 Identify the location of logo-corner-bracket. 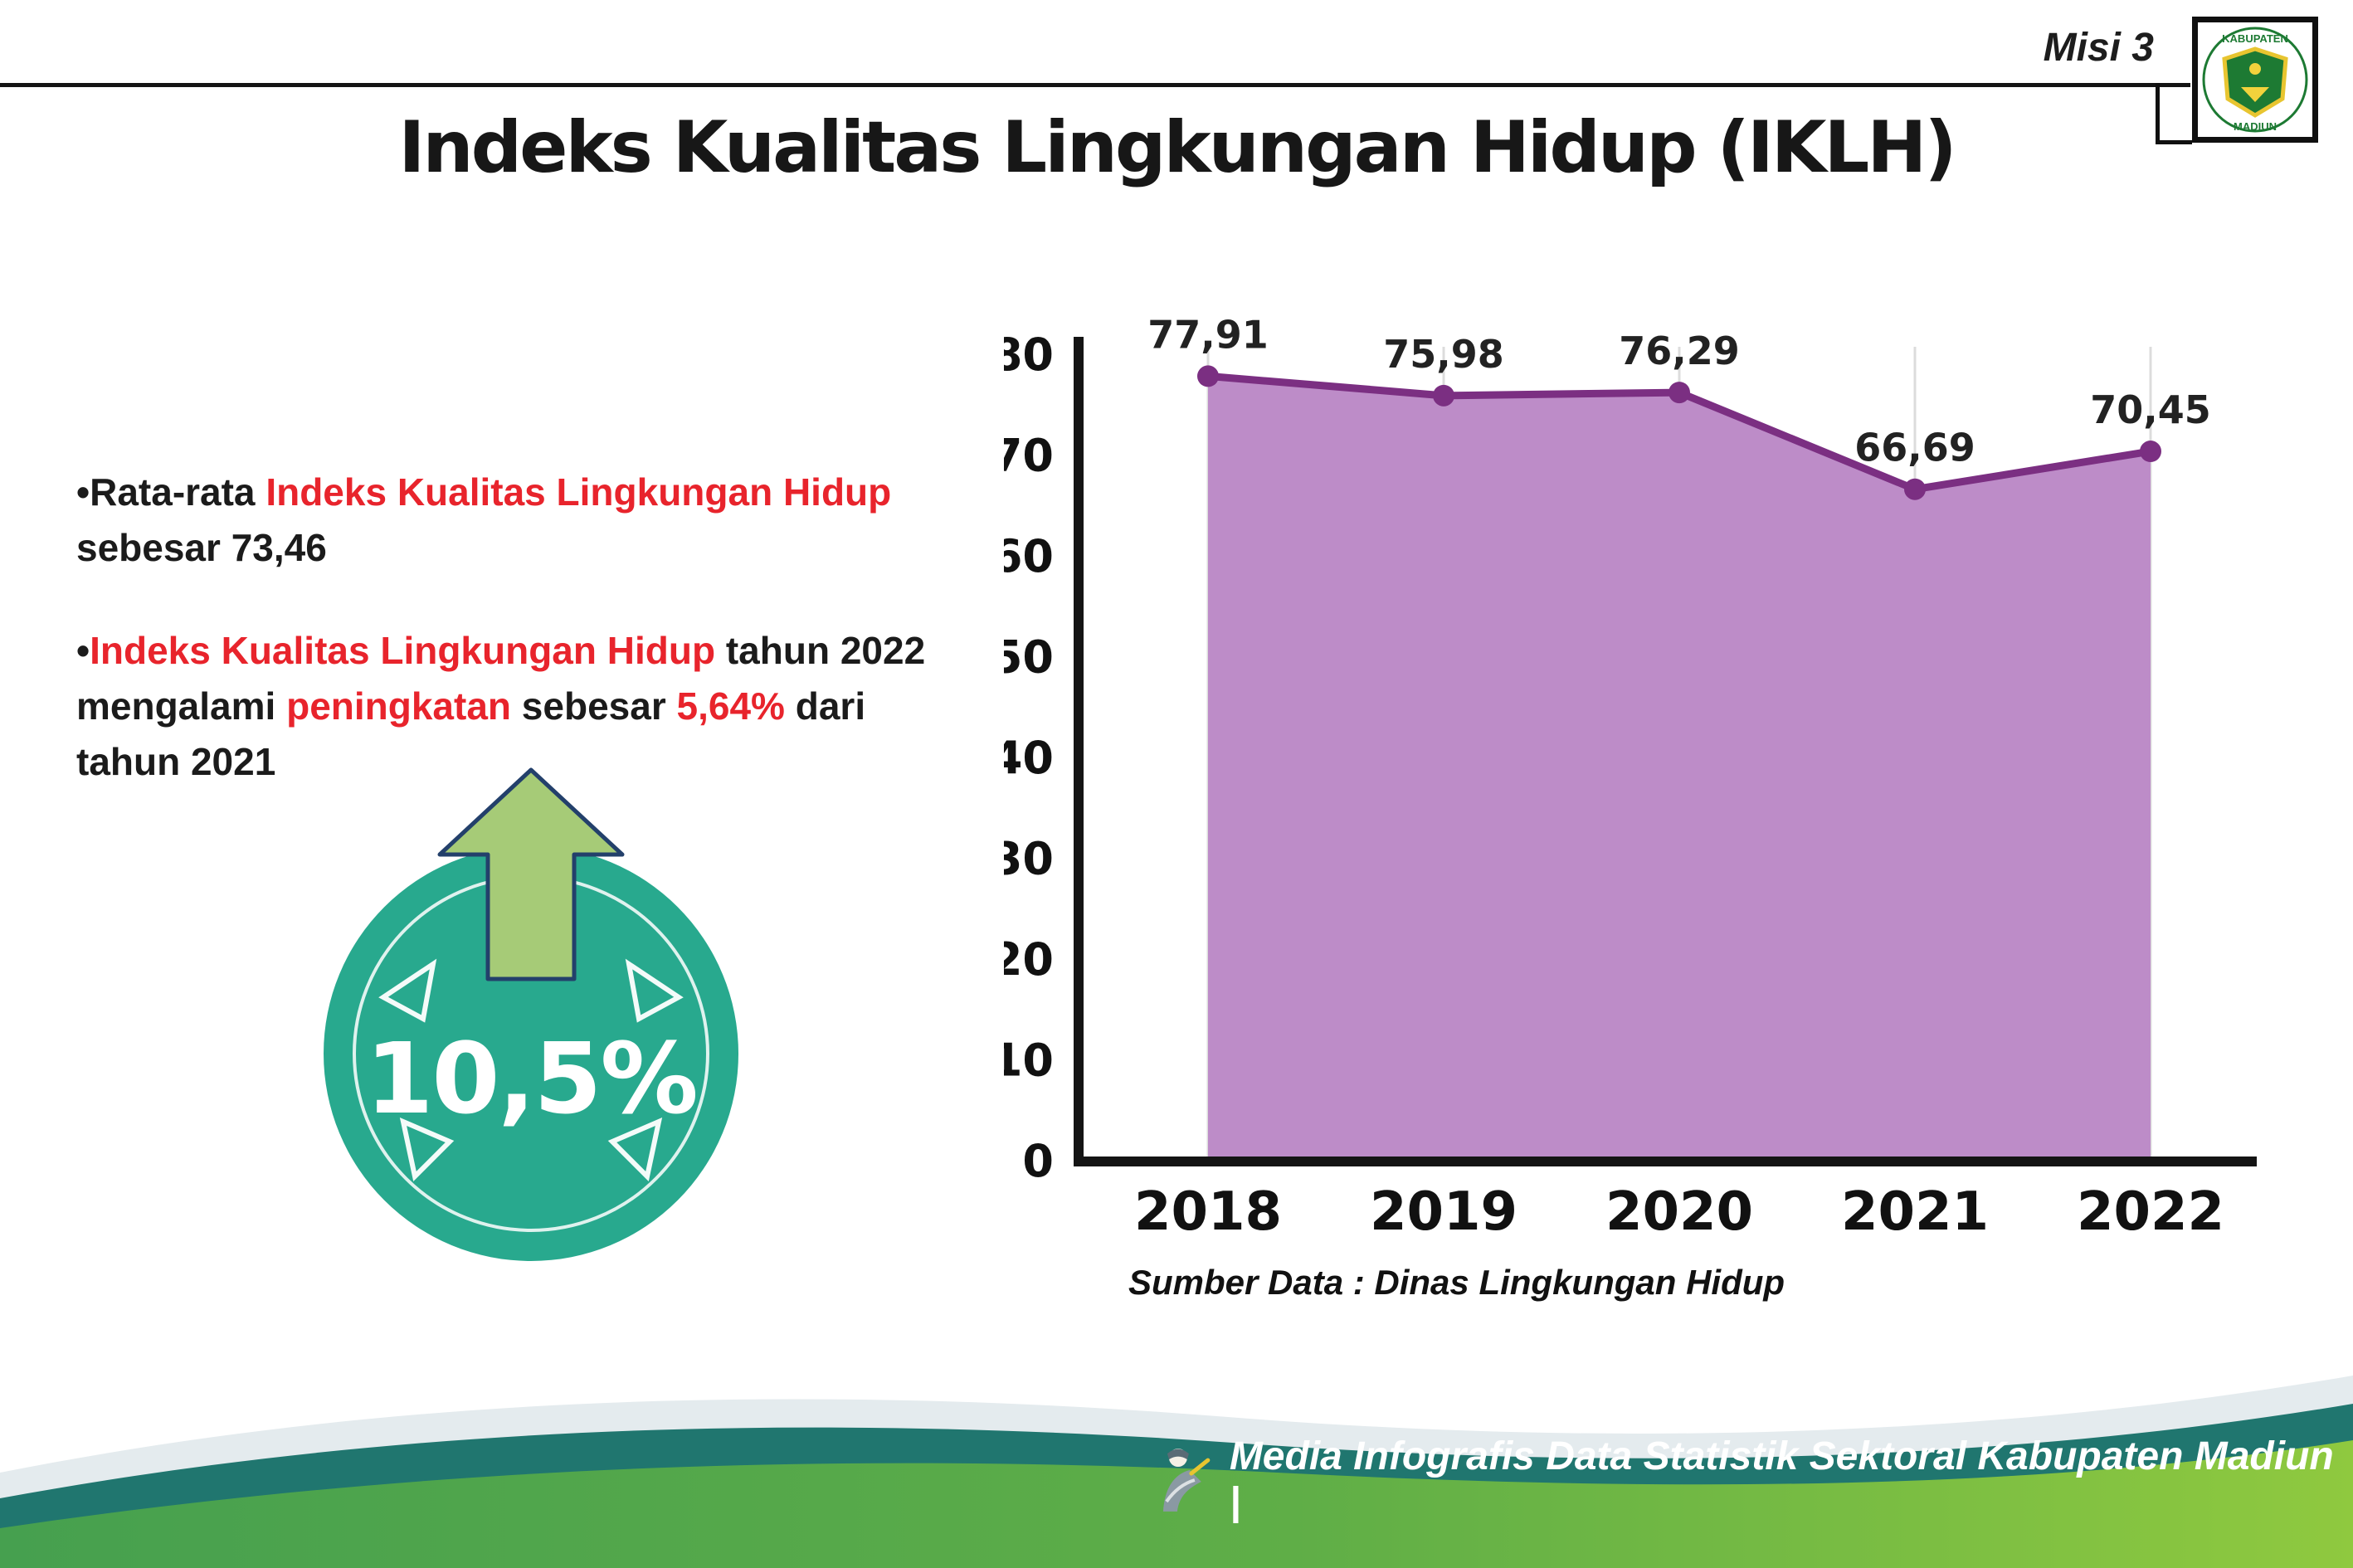
(2174, 113).